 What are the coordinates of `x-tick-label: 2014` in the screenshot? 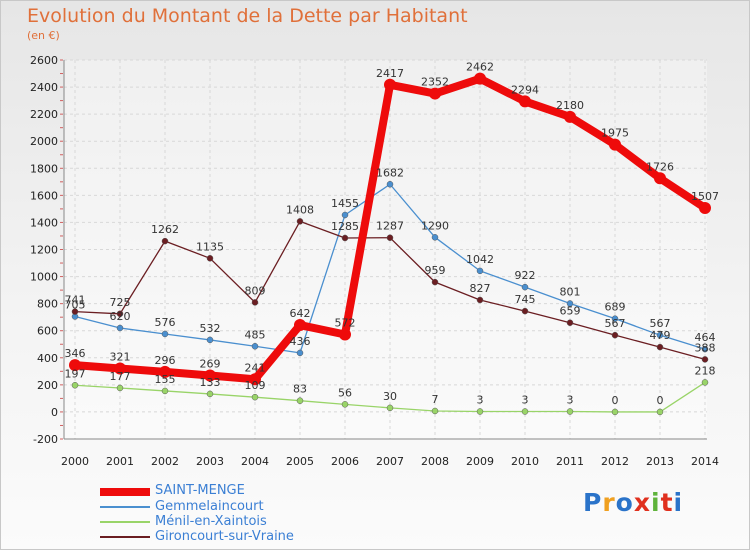 It's located at (705, 461).